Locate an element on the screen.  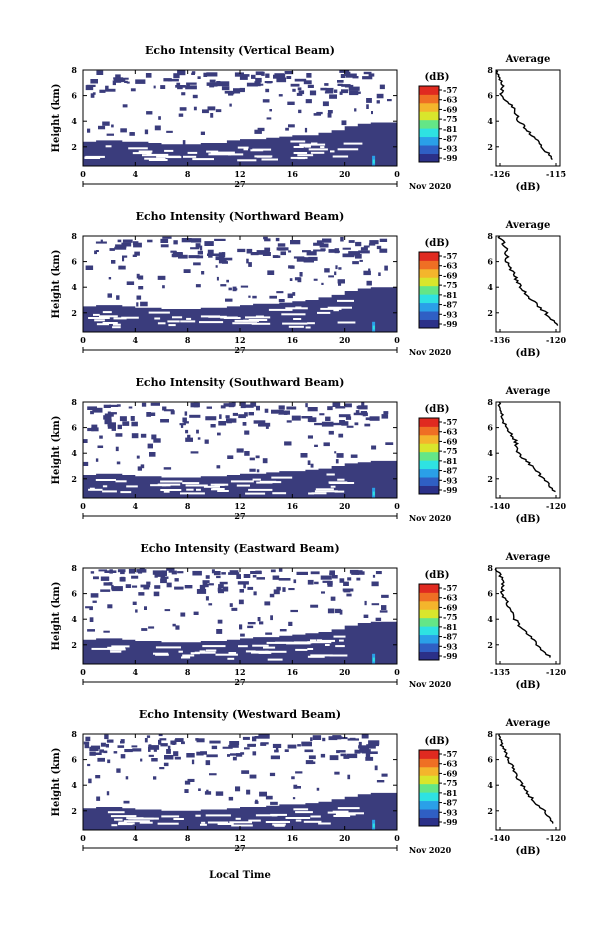
x-tick-label: 20 is located at coordinates (345, 174).